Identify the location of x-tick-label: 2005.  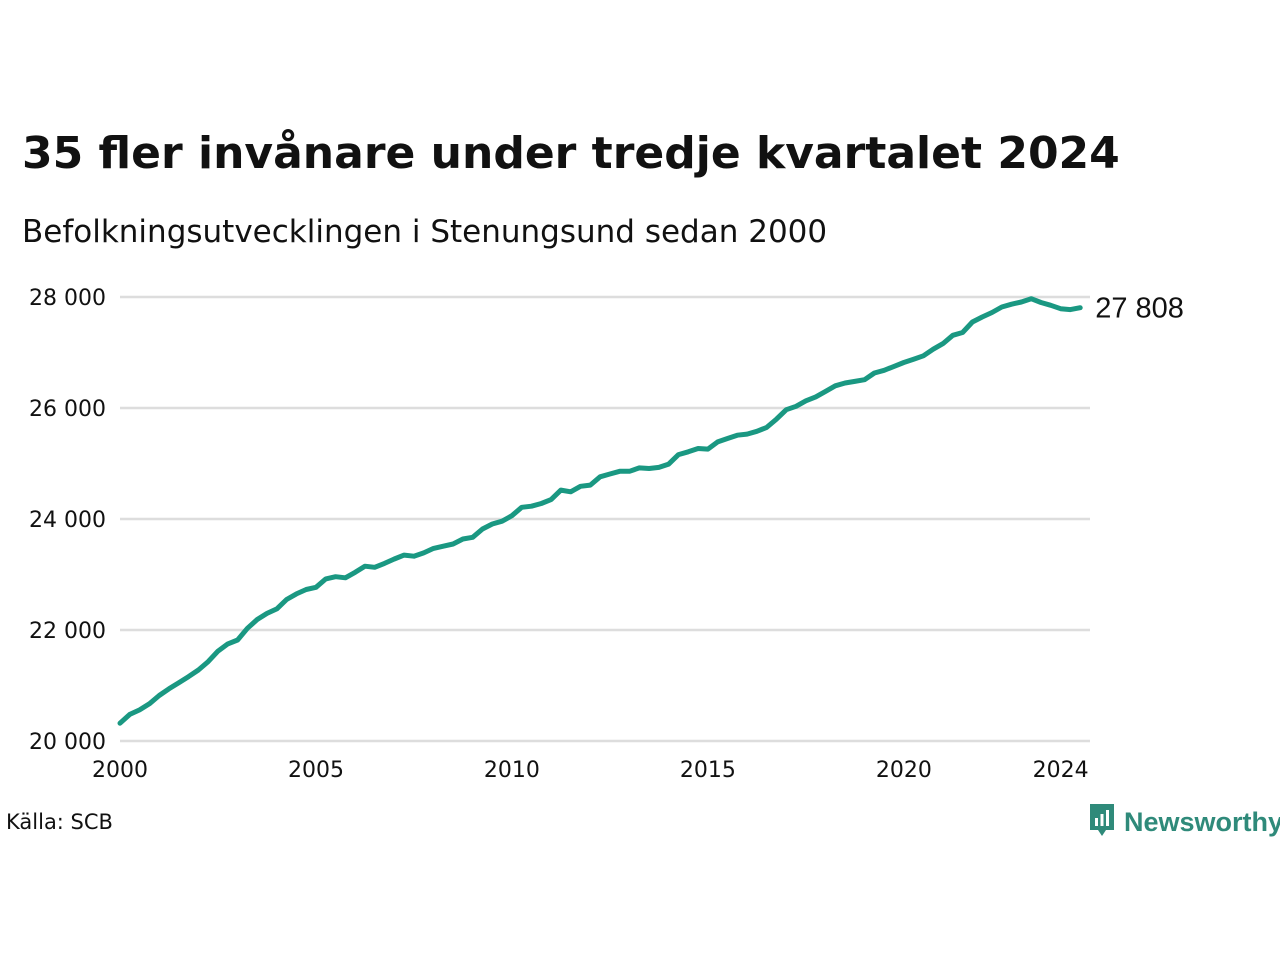
(316, 770).